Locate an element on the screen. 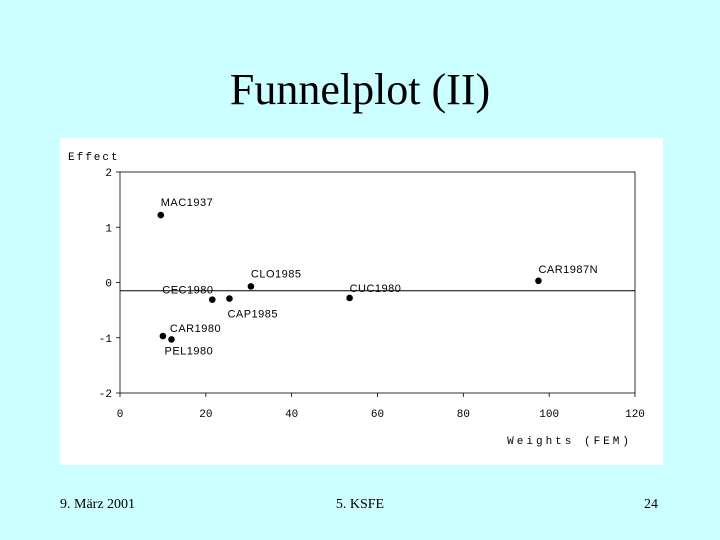  y-tick-label: 0 is located at coordinates (108, 285).